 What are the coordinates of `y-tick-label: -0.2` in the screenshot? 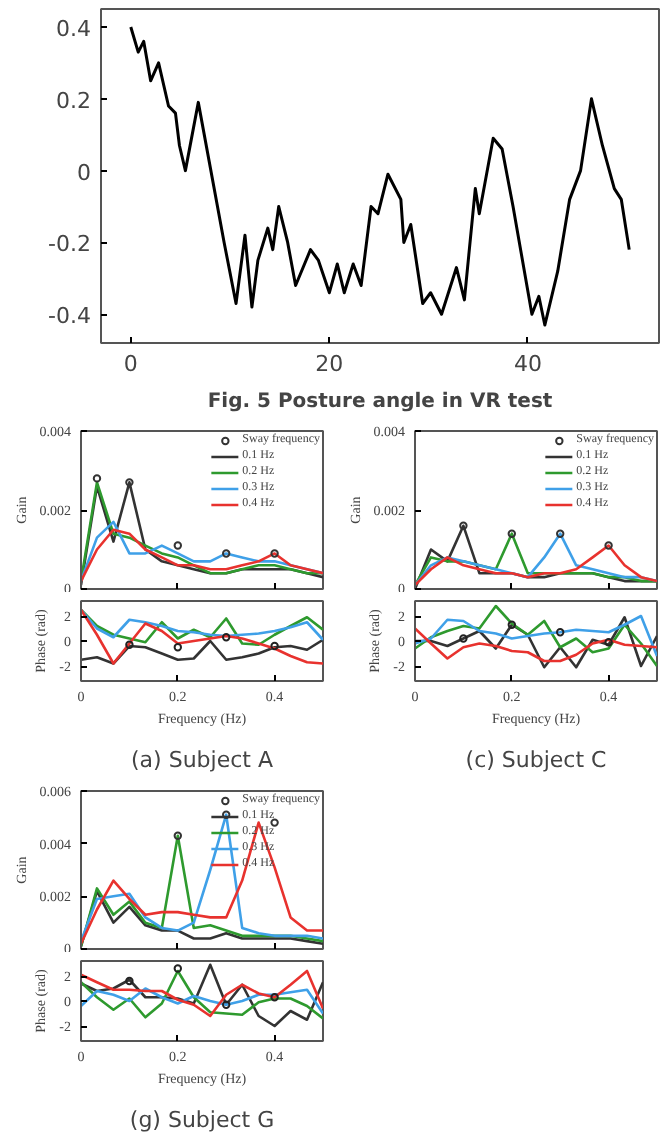 It's located at (70, 244).